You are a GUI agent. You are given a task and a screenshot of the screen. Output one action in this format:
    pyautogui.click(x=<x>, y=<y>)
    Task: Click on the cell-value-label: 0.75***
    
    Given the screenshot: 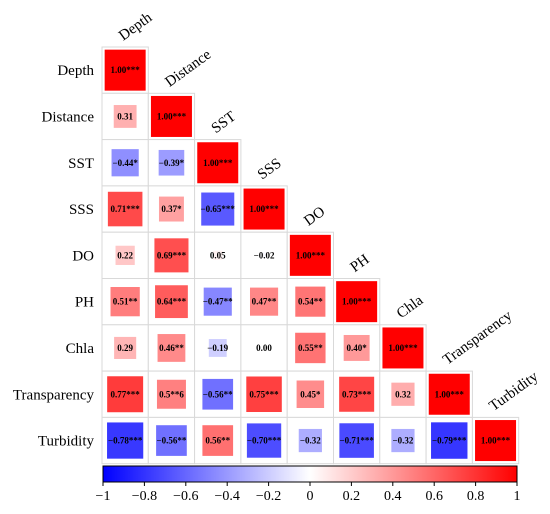 What is the action you would take?
    pyautogui.click(x=264, y=394)
    